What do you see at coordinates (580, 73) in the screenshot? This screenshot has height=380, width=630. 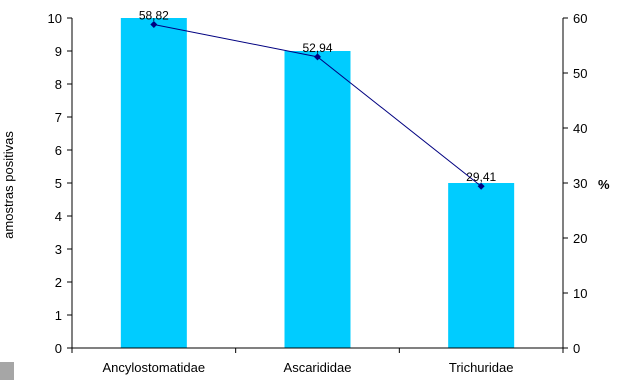 I see `y-right-tick-label: 50` at bounding box center [580, 73].